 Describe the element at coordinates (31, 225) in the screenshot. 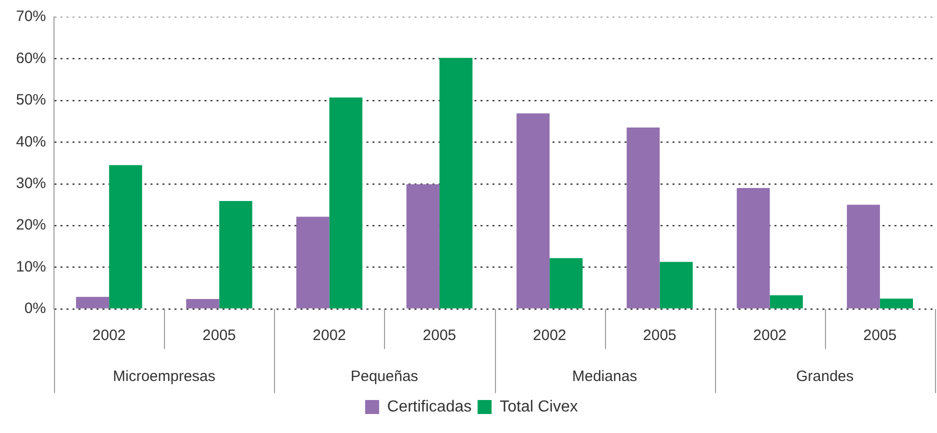

I see `y-tick-label: 20%` at that location.